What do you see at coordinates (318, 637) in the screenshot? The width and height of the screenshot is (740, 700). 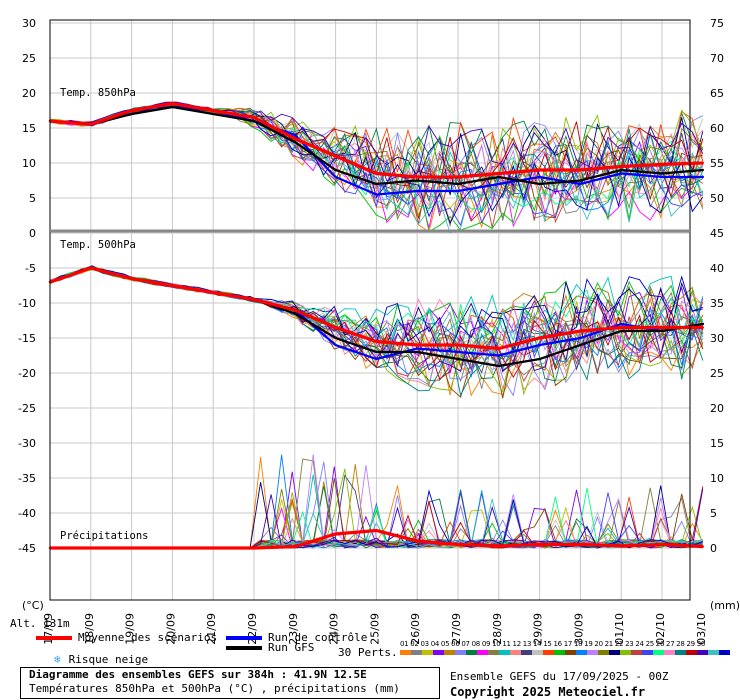 I see `legend-control-label: Run de contrôle` at bounding box center [318, 637].